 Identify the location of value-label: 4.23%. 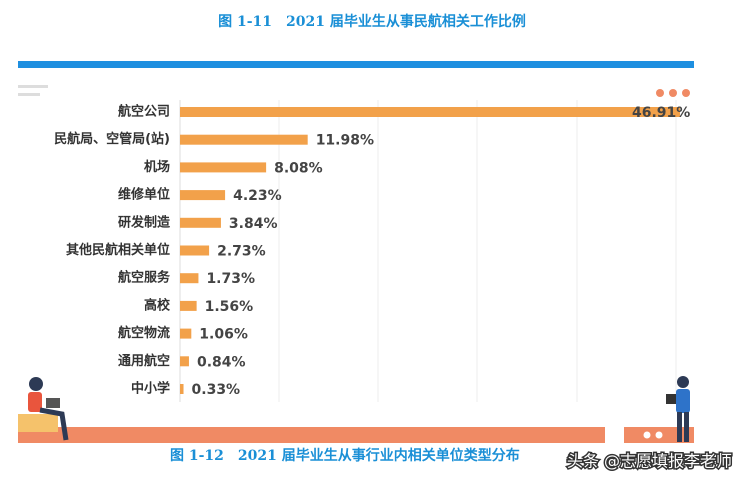
(257, 196).